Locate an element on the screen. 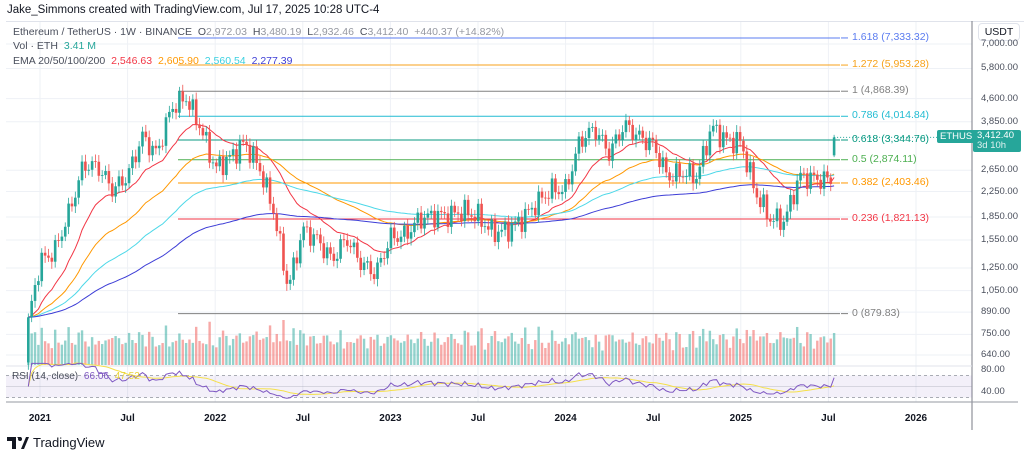 The height and width of the screenshot is (454, 1024). currency-button: USDT is located at coordinates (999, 32).